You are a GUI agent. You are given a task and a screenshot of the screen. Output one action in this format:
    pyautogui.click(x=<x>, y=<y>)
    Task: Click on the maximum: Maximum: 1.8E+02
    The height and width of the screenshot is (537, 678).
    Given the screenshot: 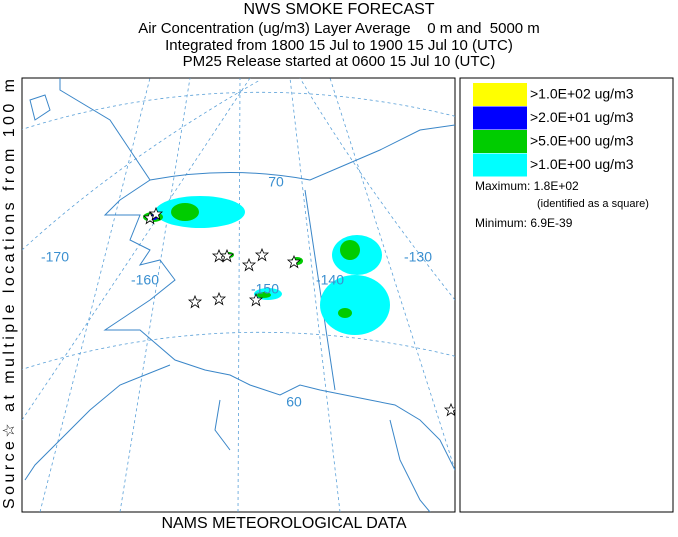 What is the action you would take?
    pyautogui.click(x=527, y=186)
    